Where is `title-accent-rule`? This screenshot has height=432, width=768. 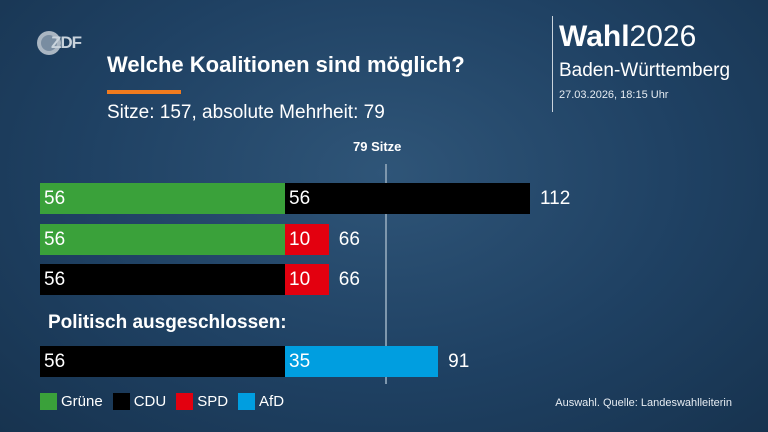
title-accent-rule is located at coordinates (144, 92).